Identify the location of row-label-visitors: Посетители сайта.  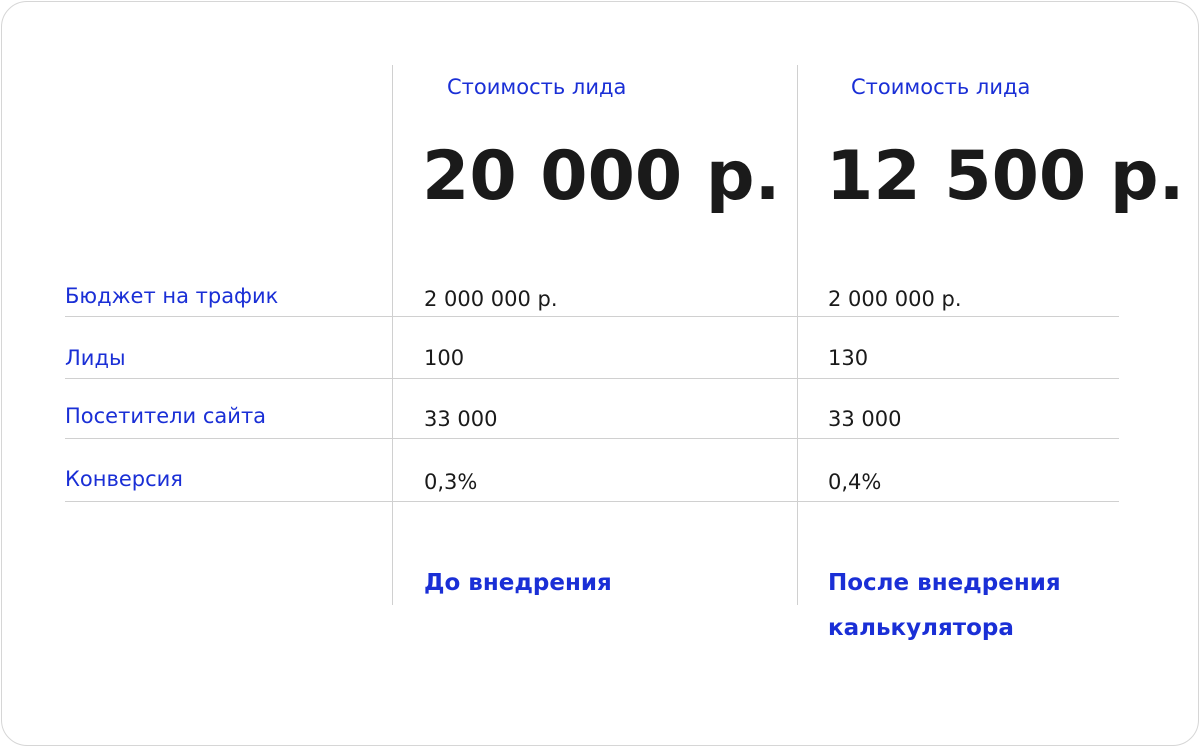
(166, 416).